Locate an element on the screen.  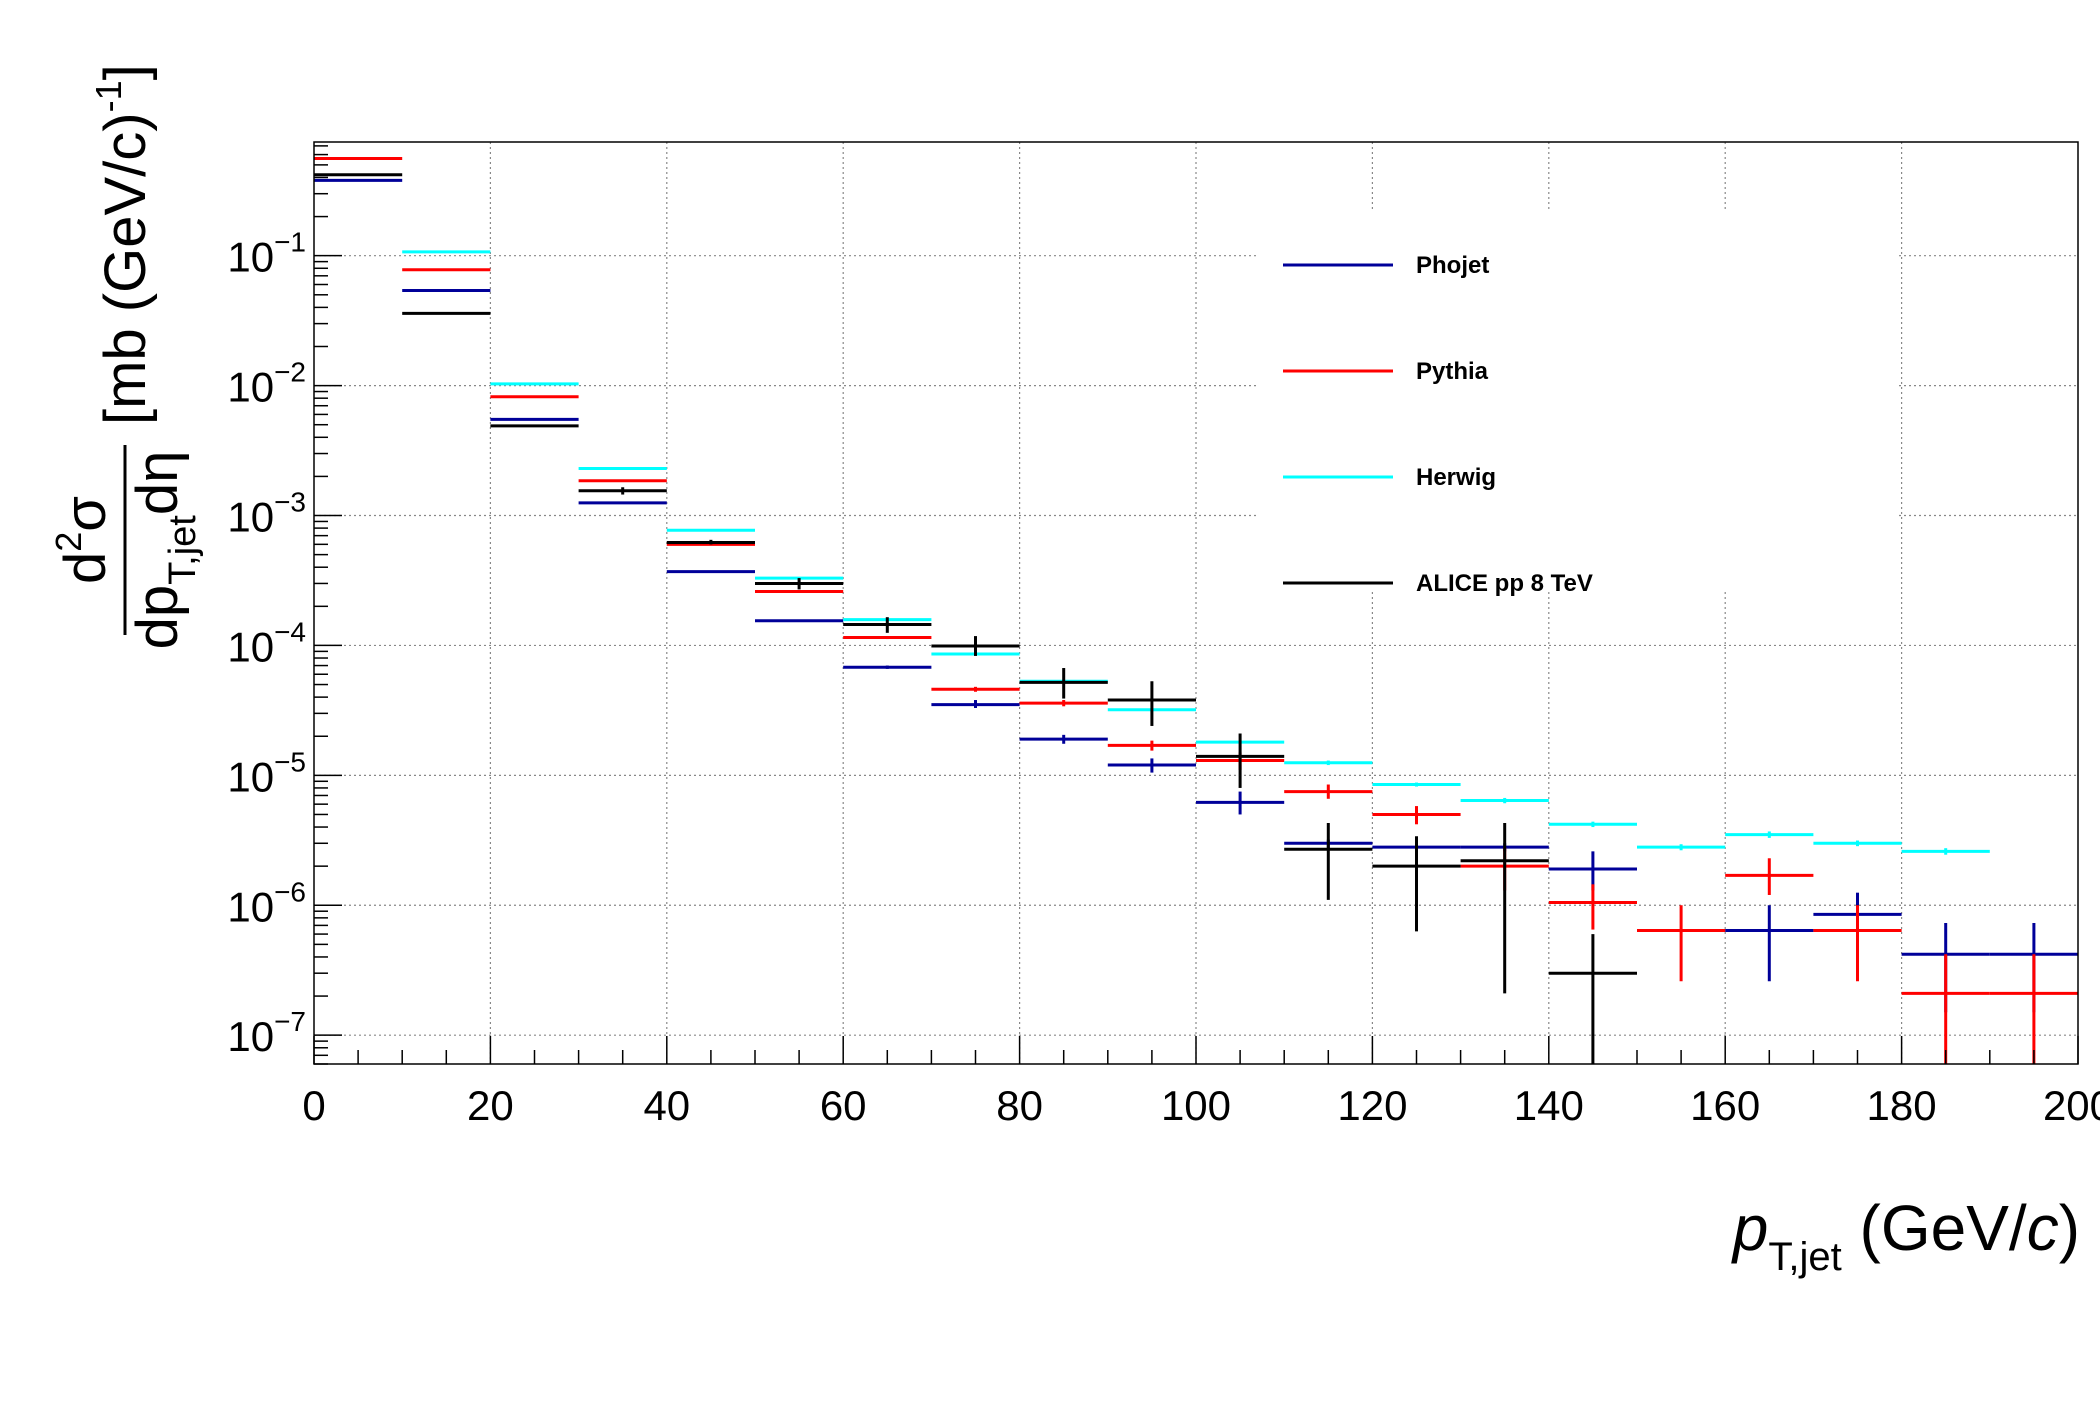
x-tick-label: 160 is located at coordinates (1725, 1105).